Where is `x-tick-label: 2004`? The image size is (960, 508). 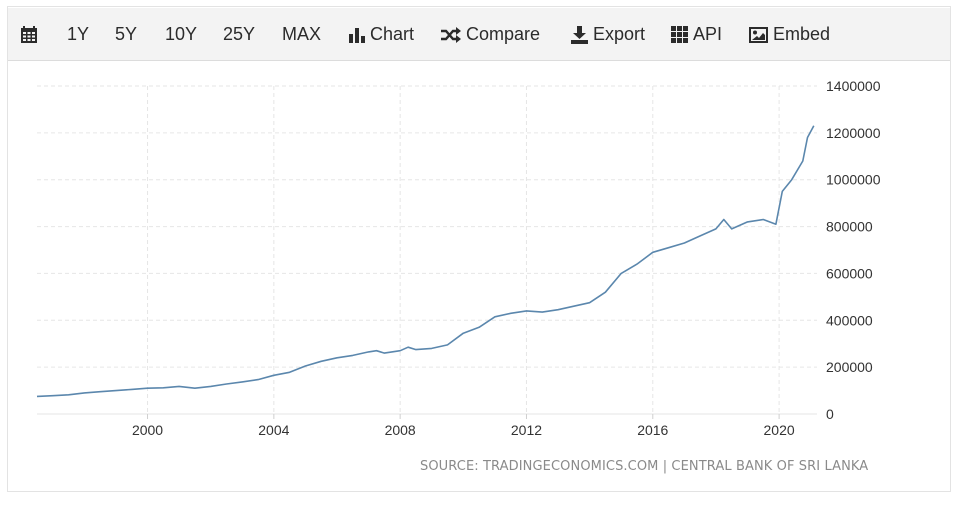 x-tick-label: 2004 is located at coordinates (273, 430).